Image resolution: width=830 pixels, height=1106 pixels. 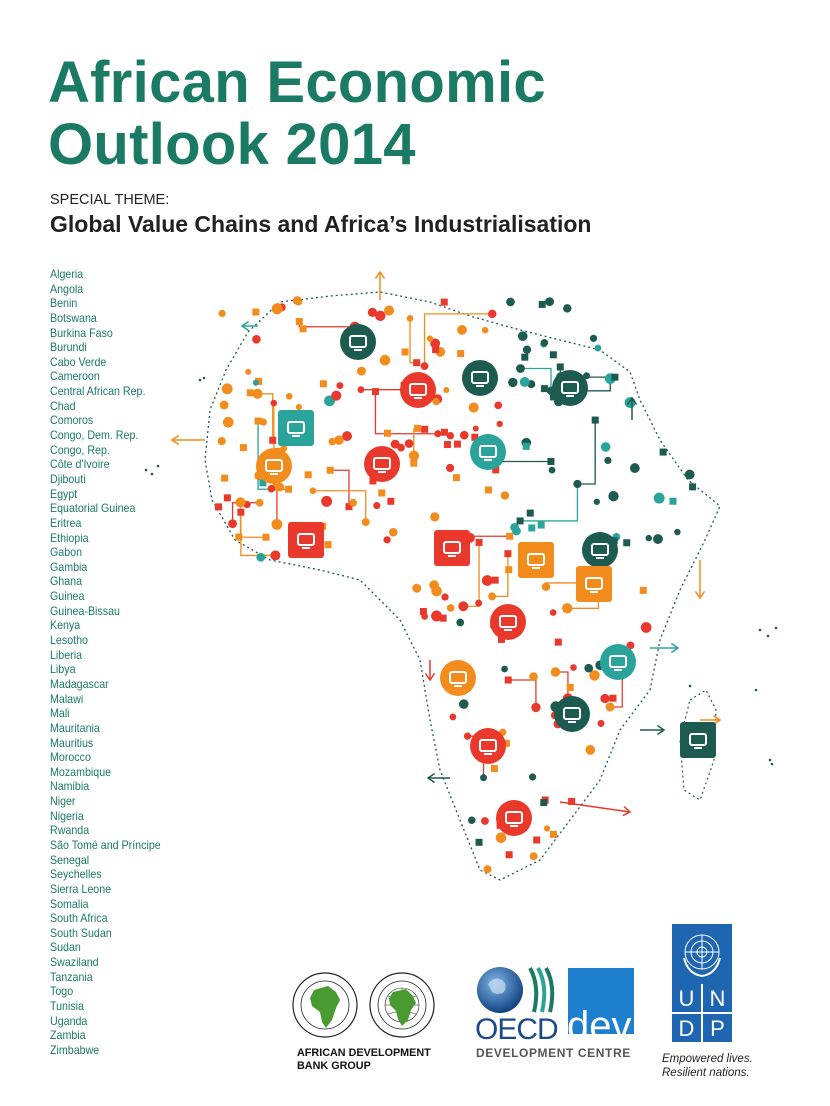 I want to click on wifi-icon-glyph, so click(x=600, y=549).